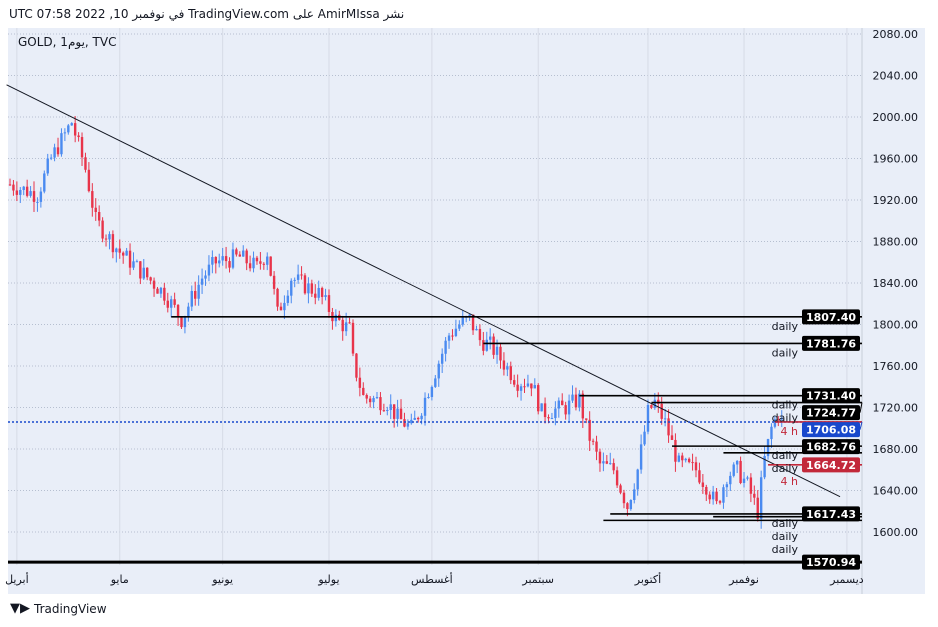 This screenshot has width=938, height=627. I want to click on tradingview-logo-icon: ▼▶, so click(20, 608).